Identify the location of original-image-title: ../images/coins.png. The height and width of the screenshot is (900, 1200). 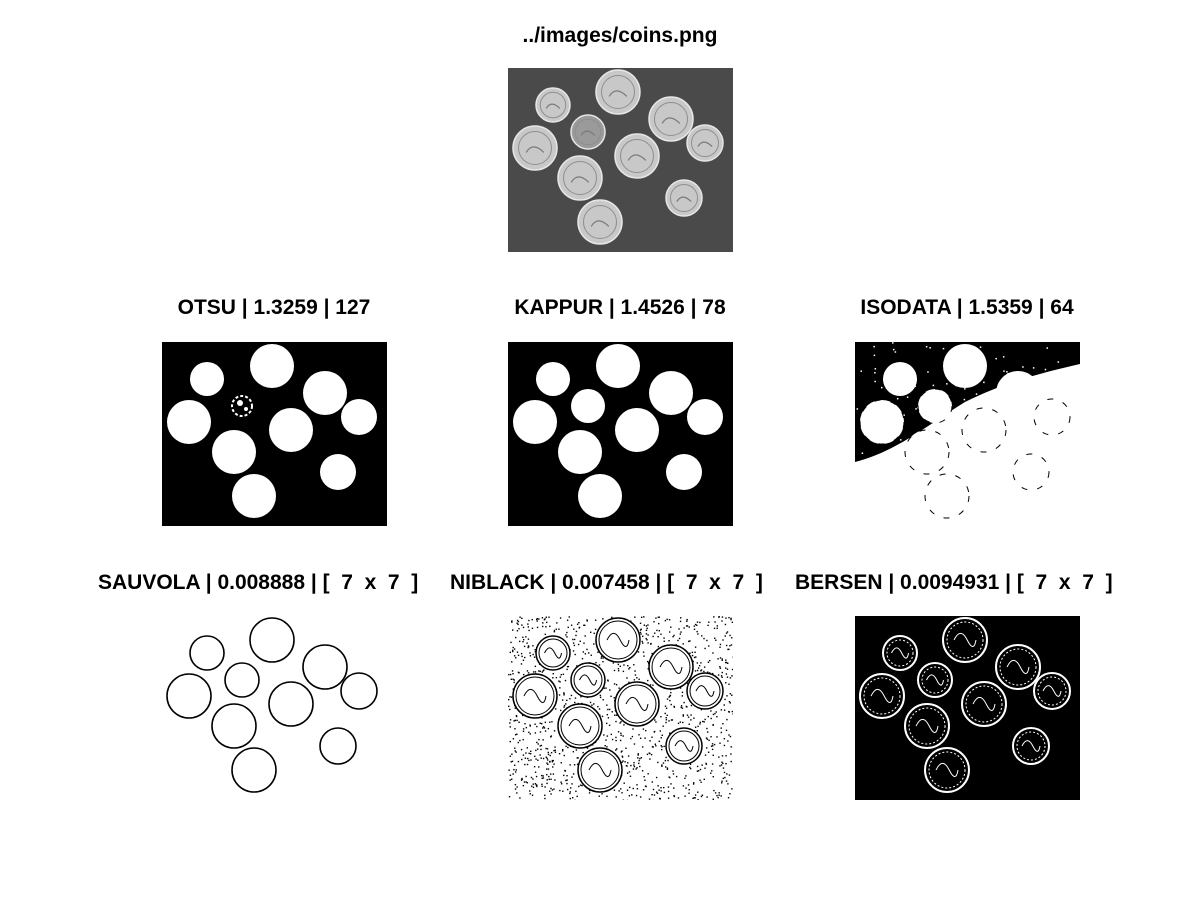
(620, 35).